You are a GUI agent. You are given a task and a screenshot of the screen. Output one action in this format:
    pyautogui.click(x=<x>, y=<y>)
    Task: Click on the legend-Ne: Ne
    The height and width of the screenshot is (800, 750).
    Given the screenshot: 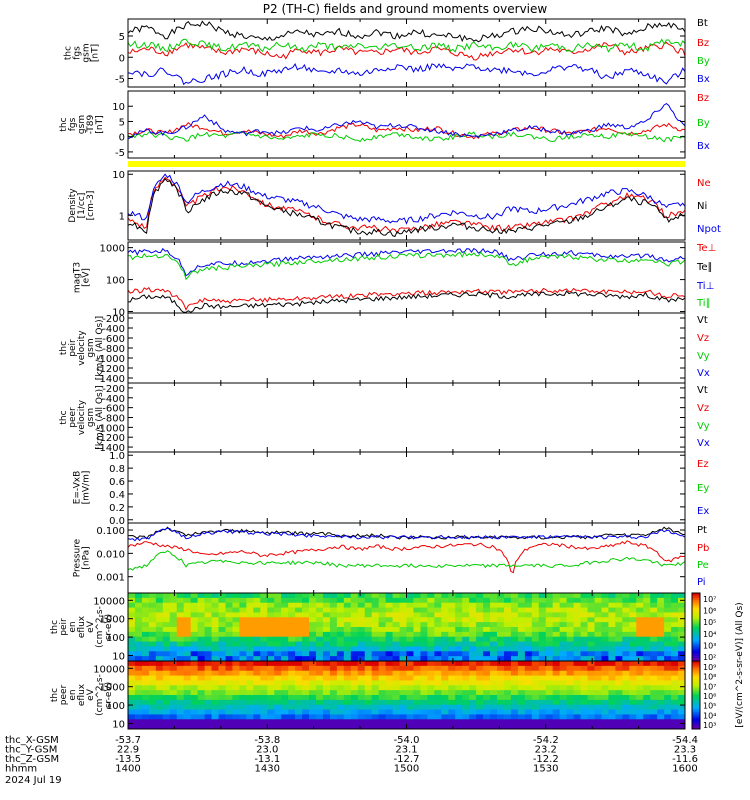 What is the action you would take?
    pyautogui.click(x=704, y=183)
    